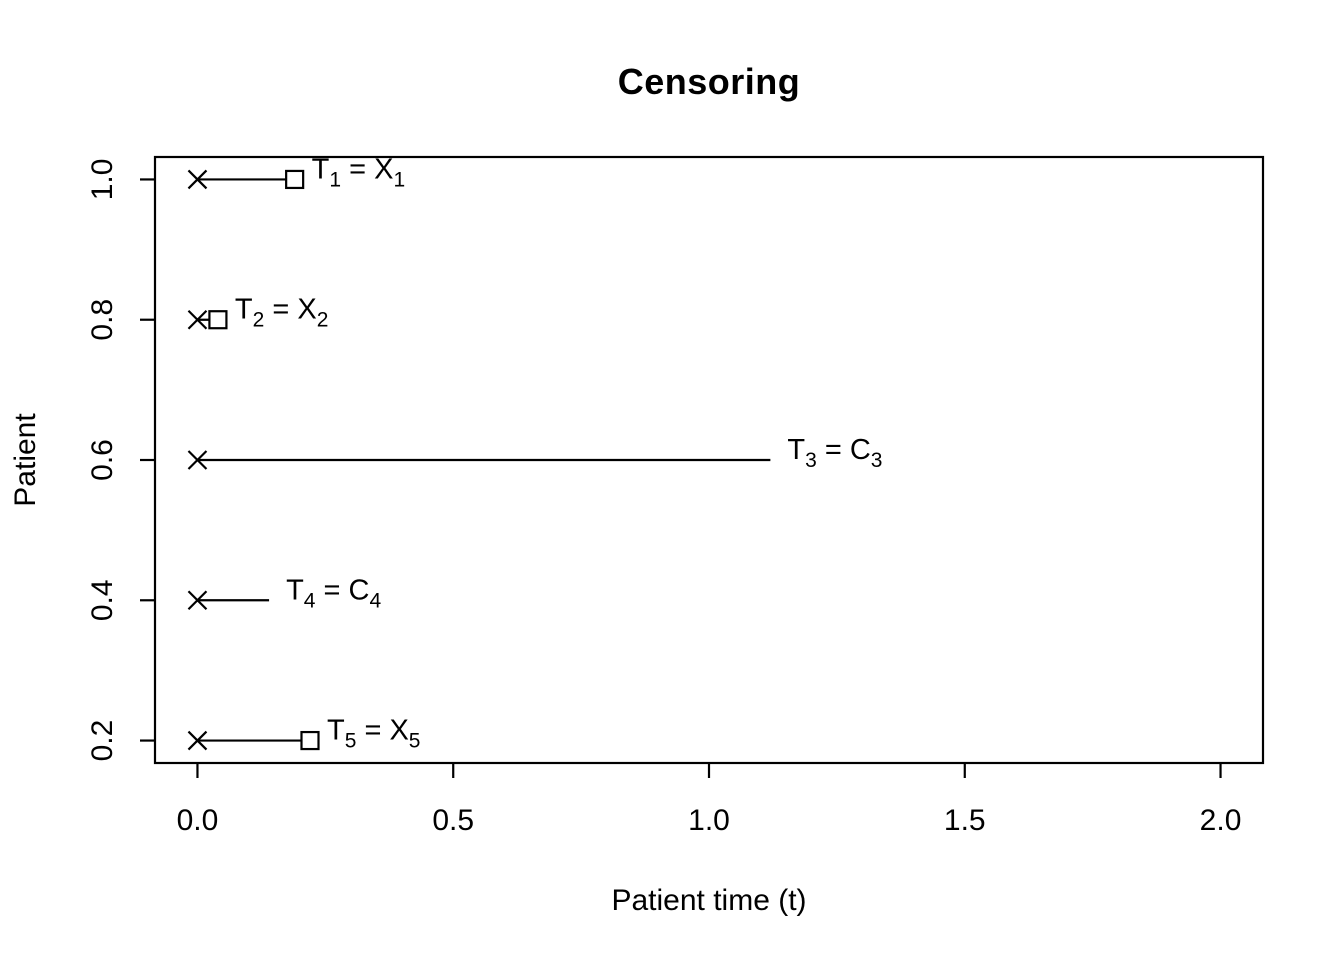 This screenshot has width=1344, height=960. I want to click on patient-5-start-cross-marker, so click(197, 740).